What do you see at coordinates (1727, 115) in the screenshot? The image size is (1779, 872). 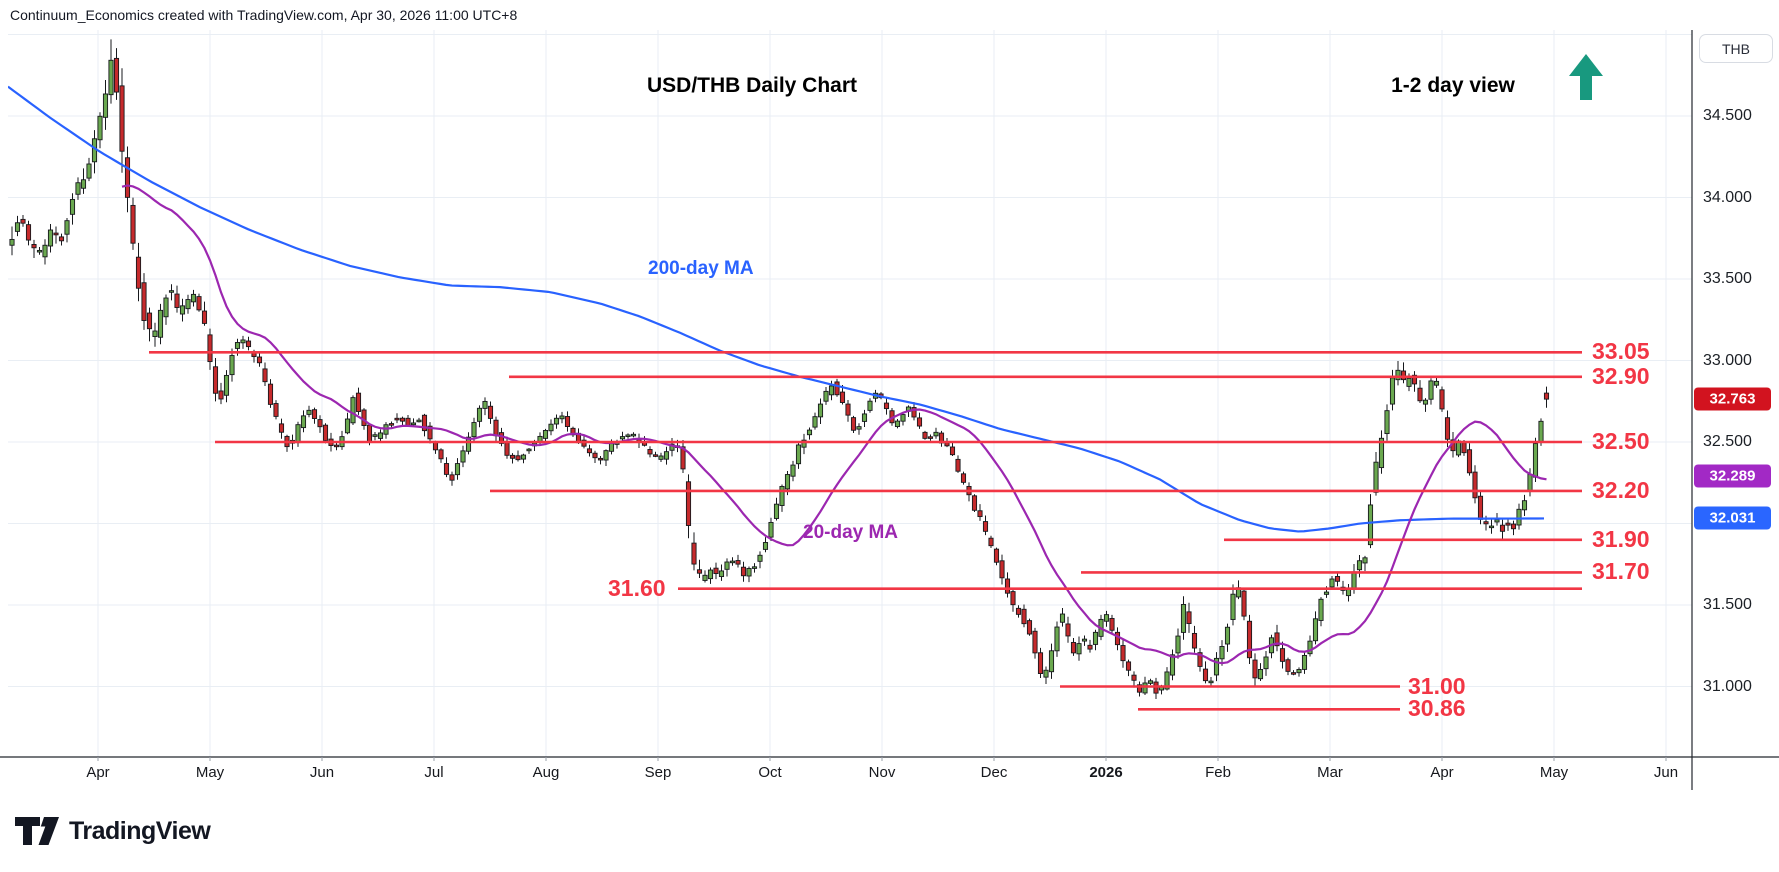 I see `y-axis-price-label: 34.500` at bounding box center [1727, 115].